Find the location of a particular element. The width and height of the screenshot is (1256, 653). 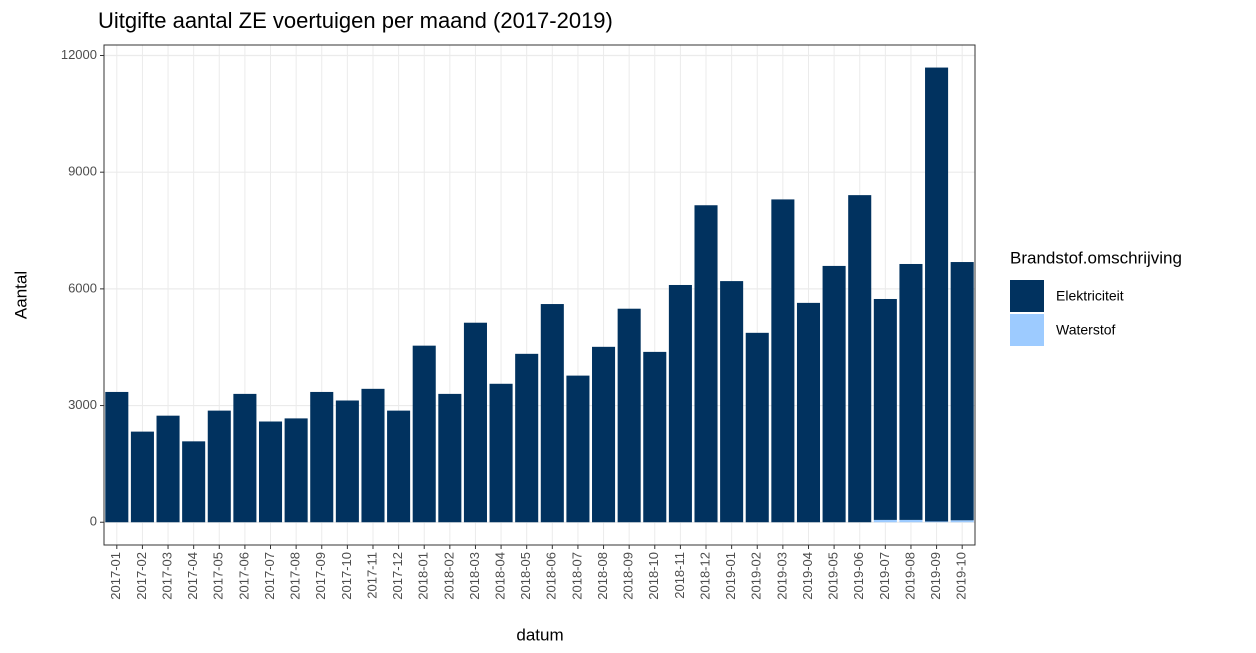

x-tick-label: 2018-07 is located at coordinates (576, 576).